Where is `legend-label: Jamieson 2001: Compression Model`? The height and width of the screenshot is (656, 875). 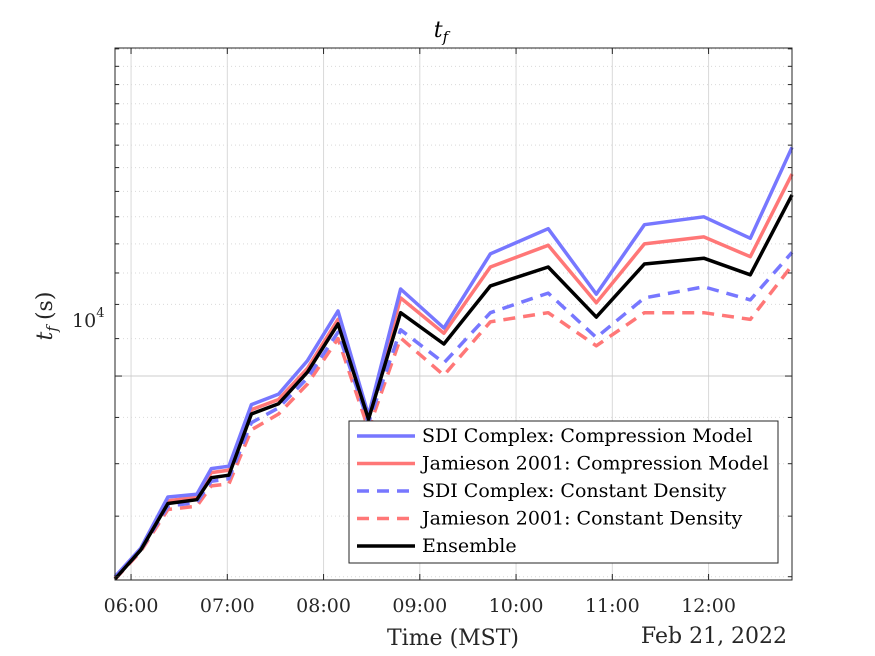 legend-label: Jamieson 2001: Compression Model is located at coordinates (594, 464).